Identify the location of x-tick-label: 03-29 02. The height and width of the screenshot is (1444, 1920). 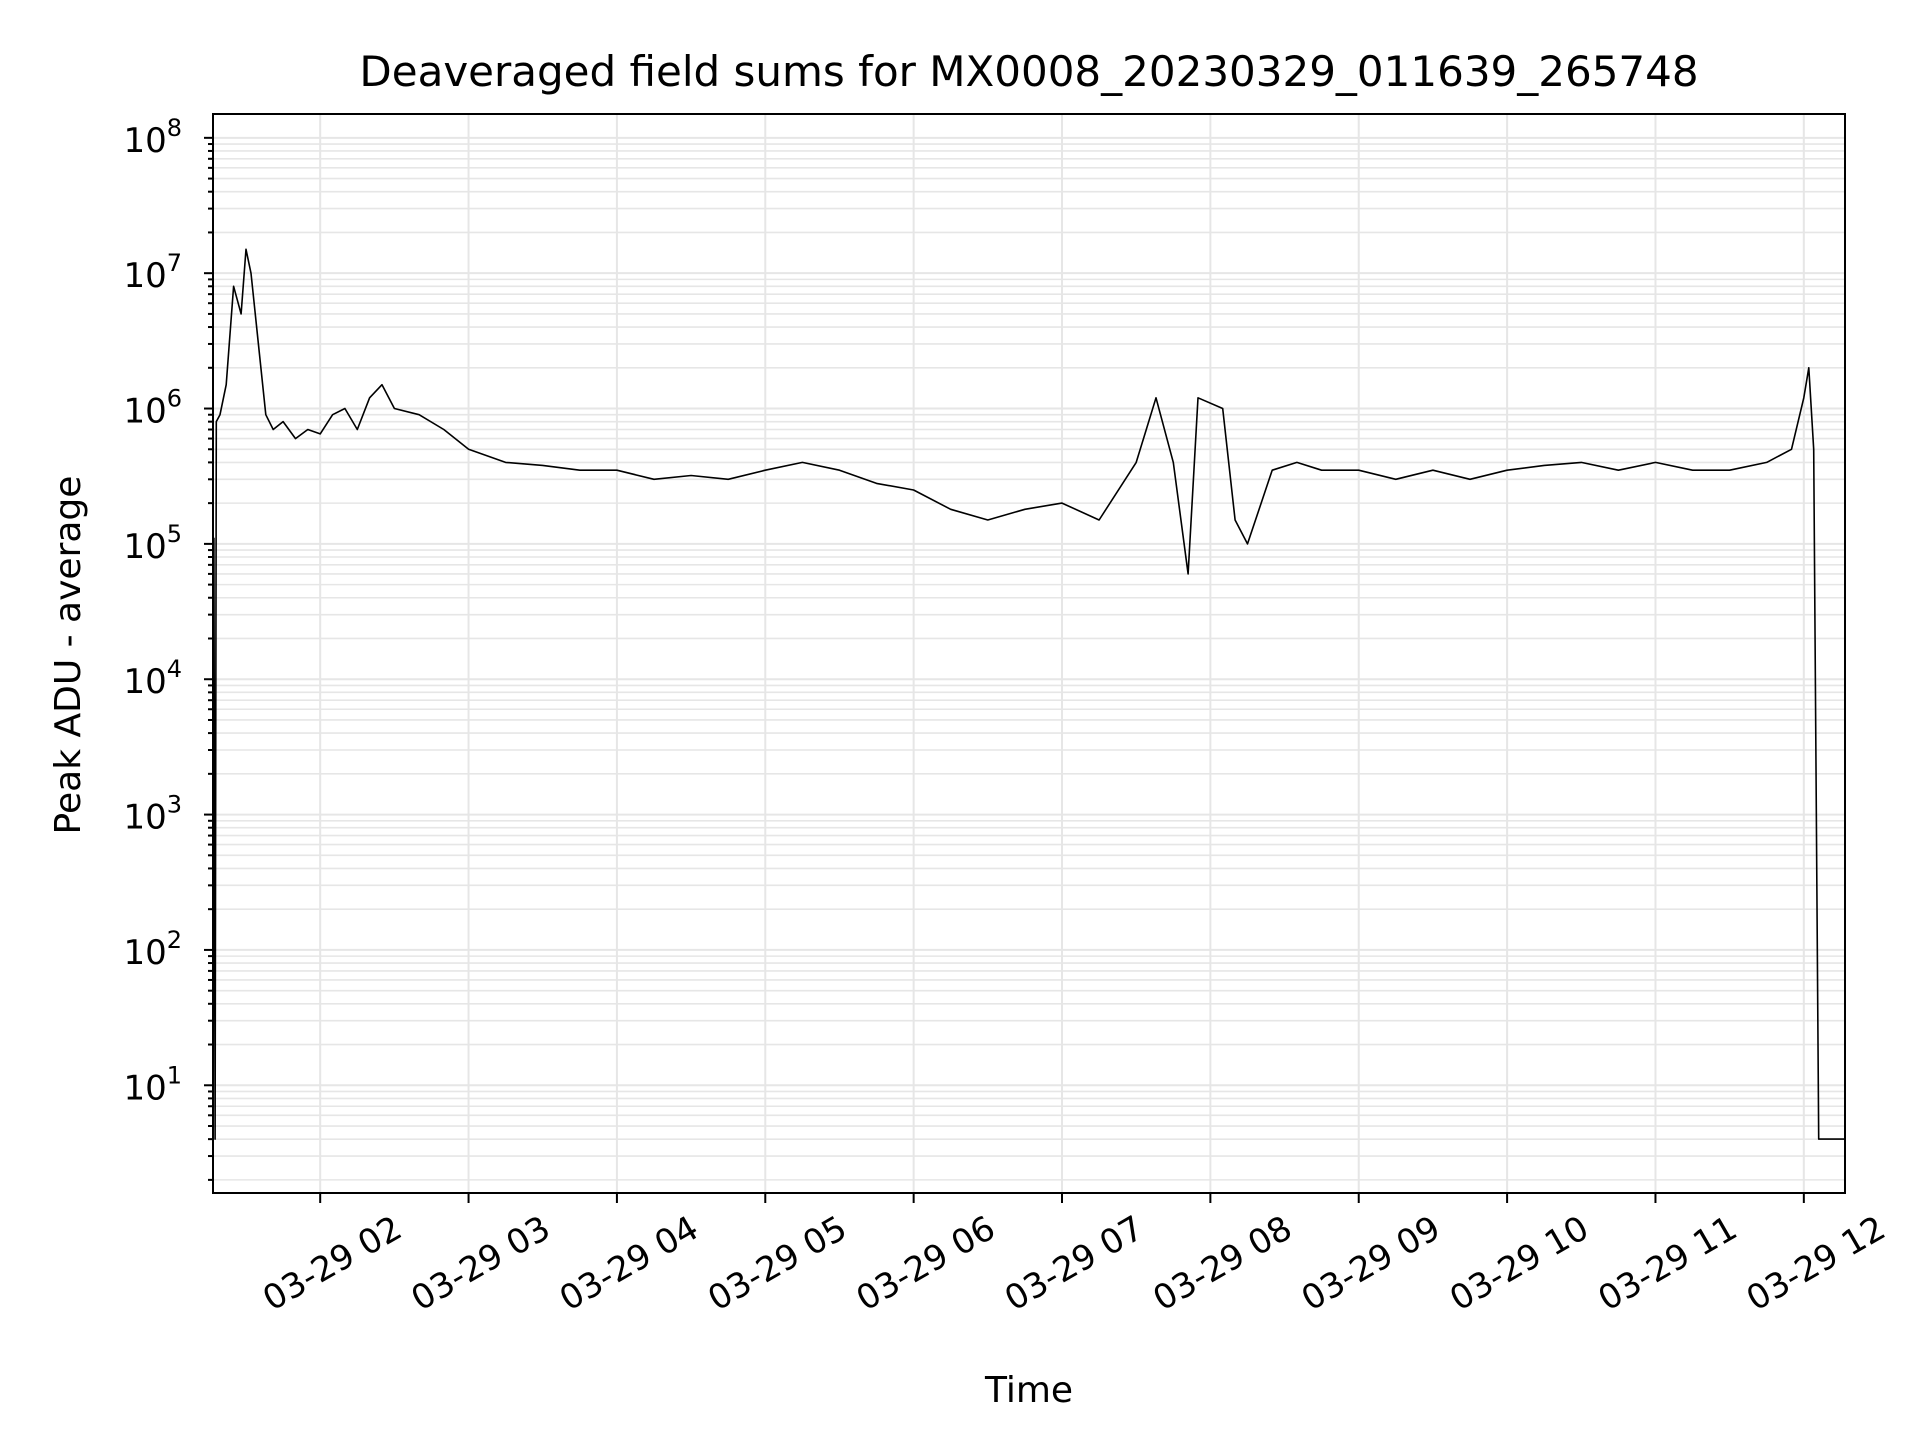
(332, 1263).